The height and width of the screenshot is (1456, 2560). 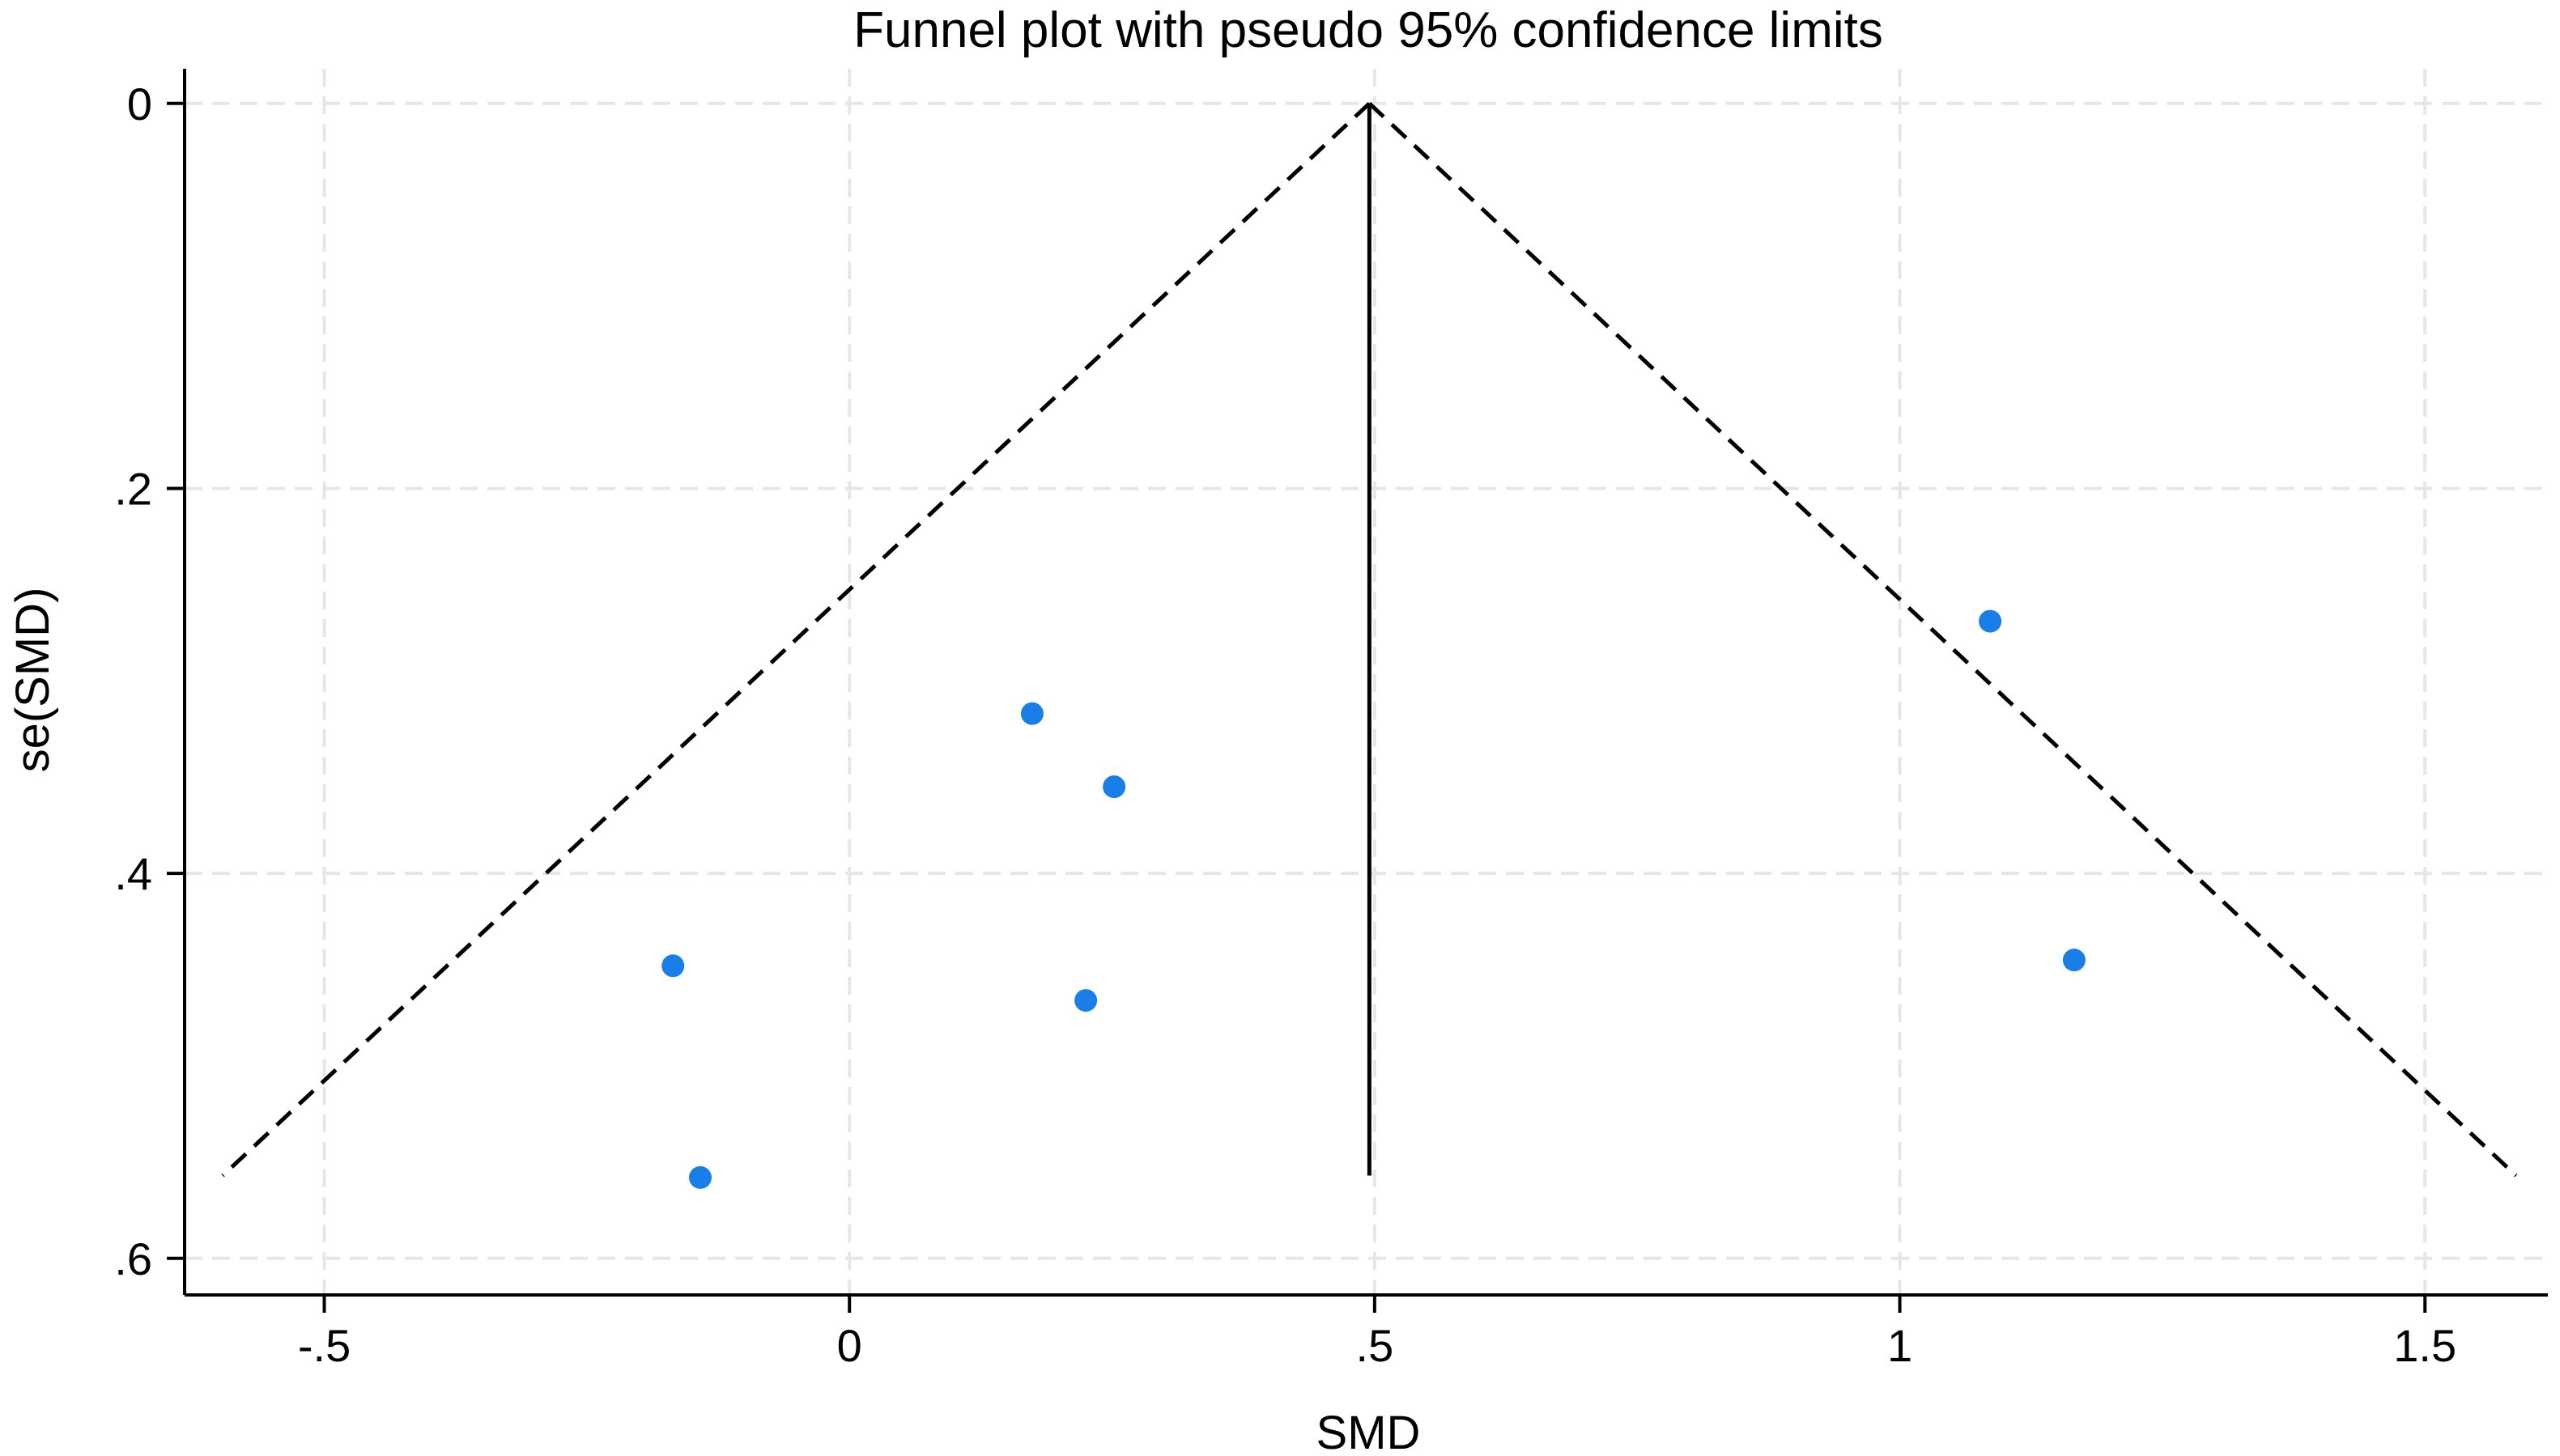 What do you see at coordinates (139, 104) in the screenshot?
I see `y-tick-label: 0` at bounding box center [139, 104].